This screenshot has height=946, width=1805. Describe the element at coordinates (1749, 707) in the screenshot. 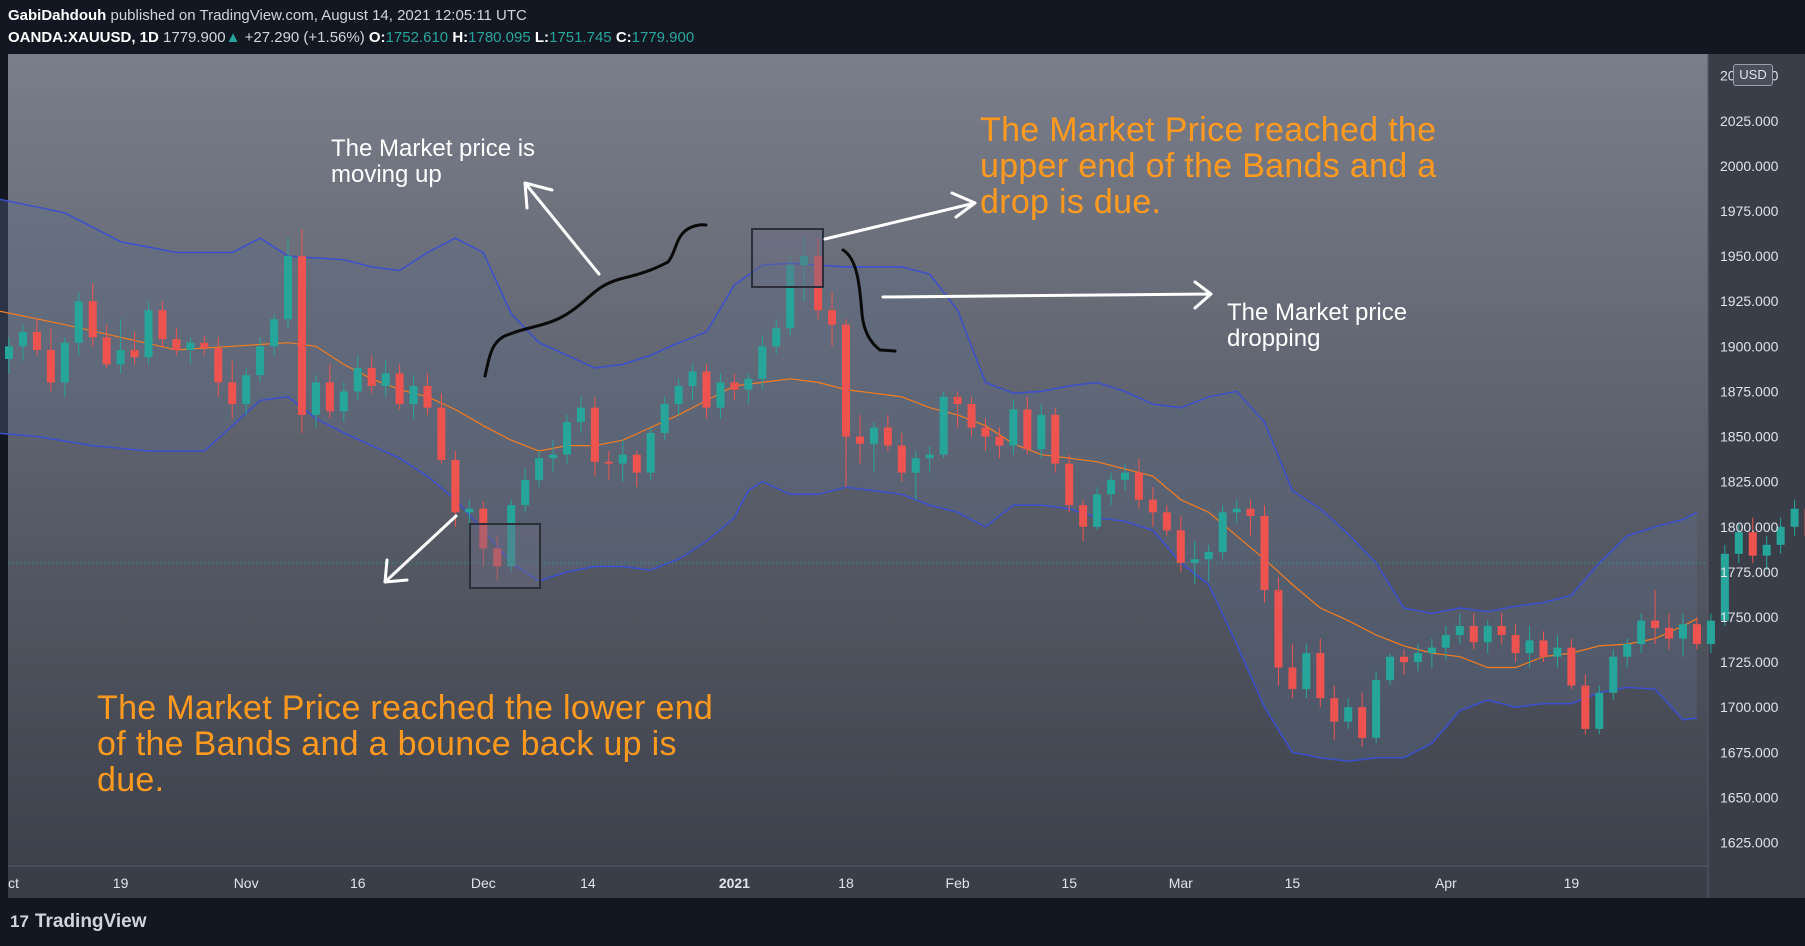

I see `price-tick-label: 1700.000` at that location.